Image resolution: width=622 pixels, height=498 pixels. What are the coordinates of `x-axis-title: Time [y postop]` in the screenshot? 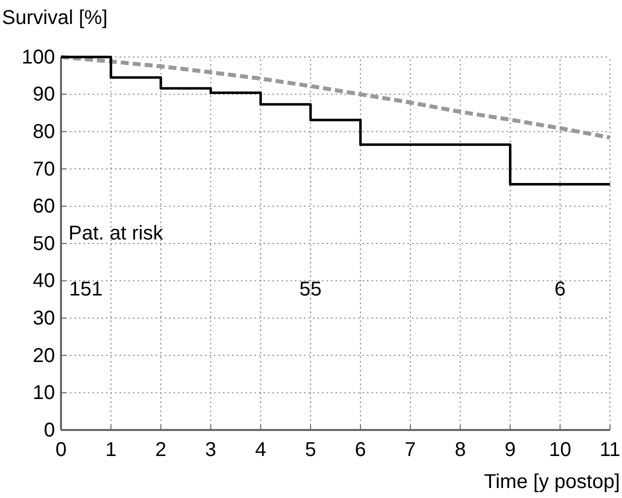 It's located at (552, 482).